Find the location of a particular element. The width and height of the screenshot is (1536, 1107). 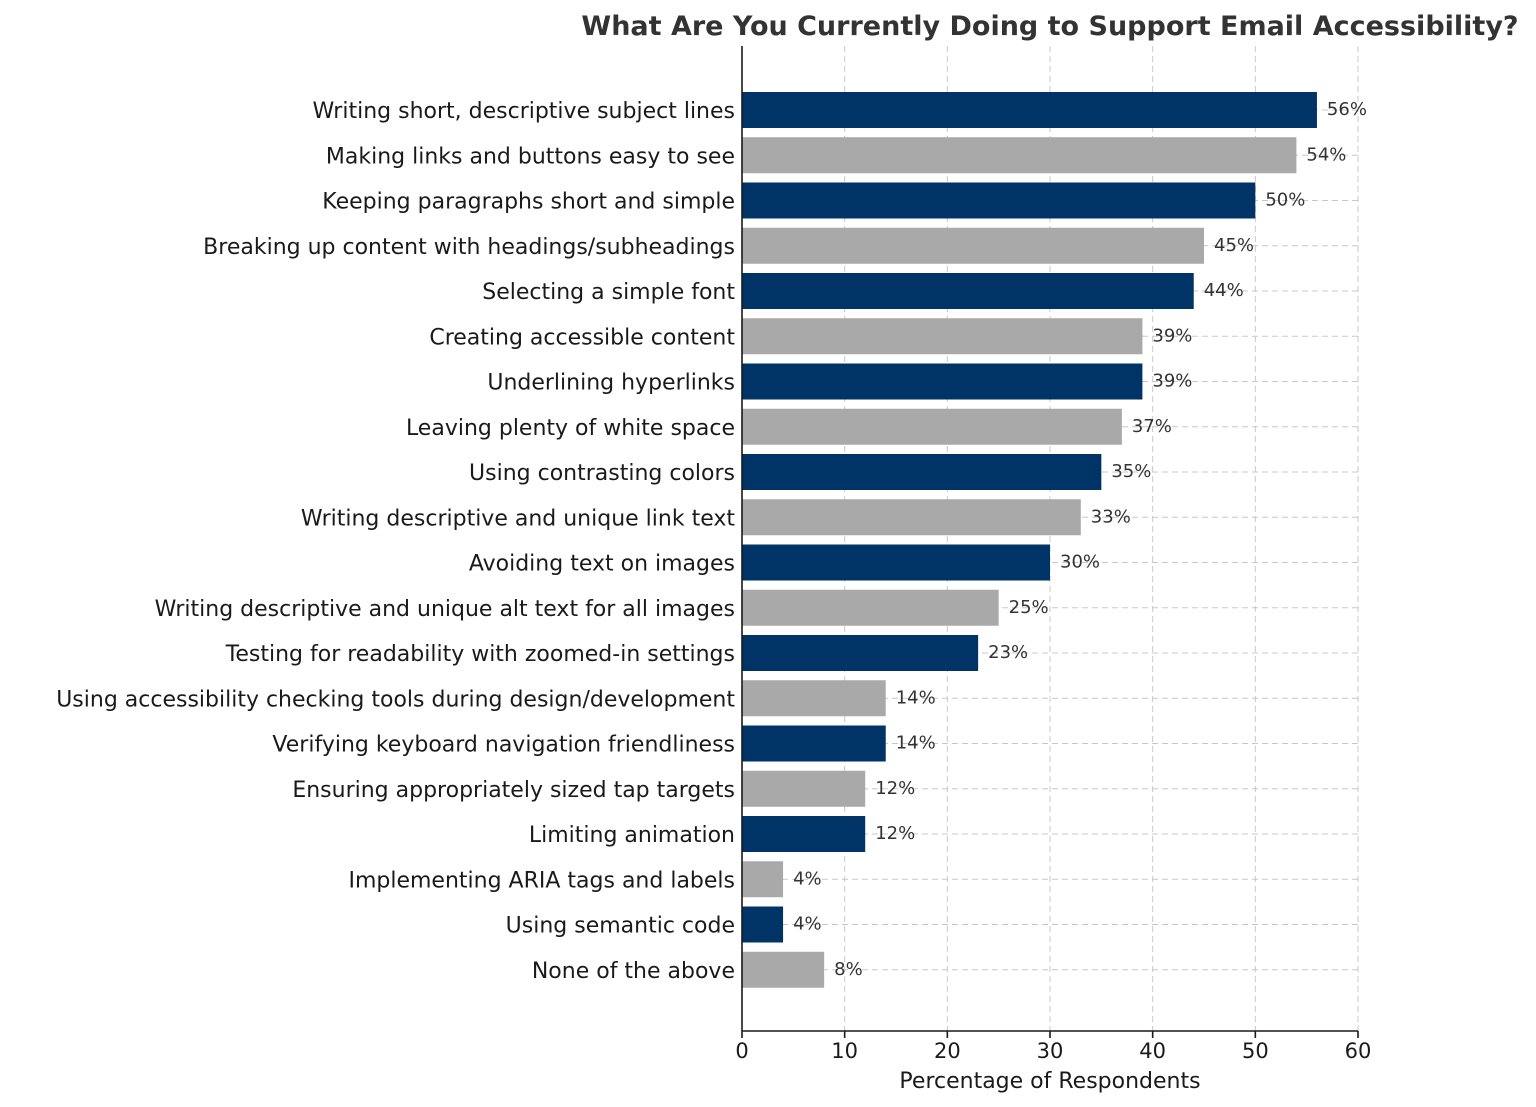

category-label: Using contrasting colors is located at coordinates (602, 473).